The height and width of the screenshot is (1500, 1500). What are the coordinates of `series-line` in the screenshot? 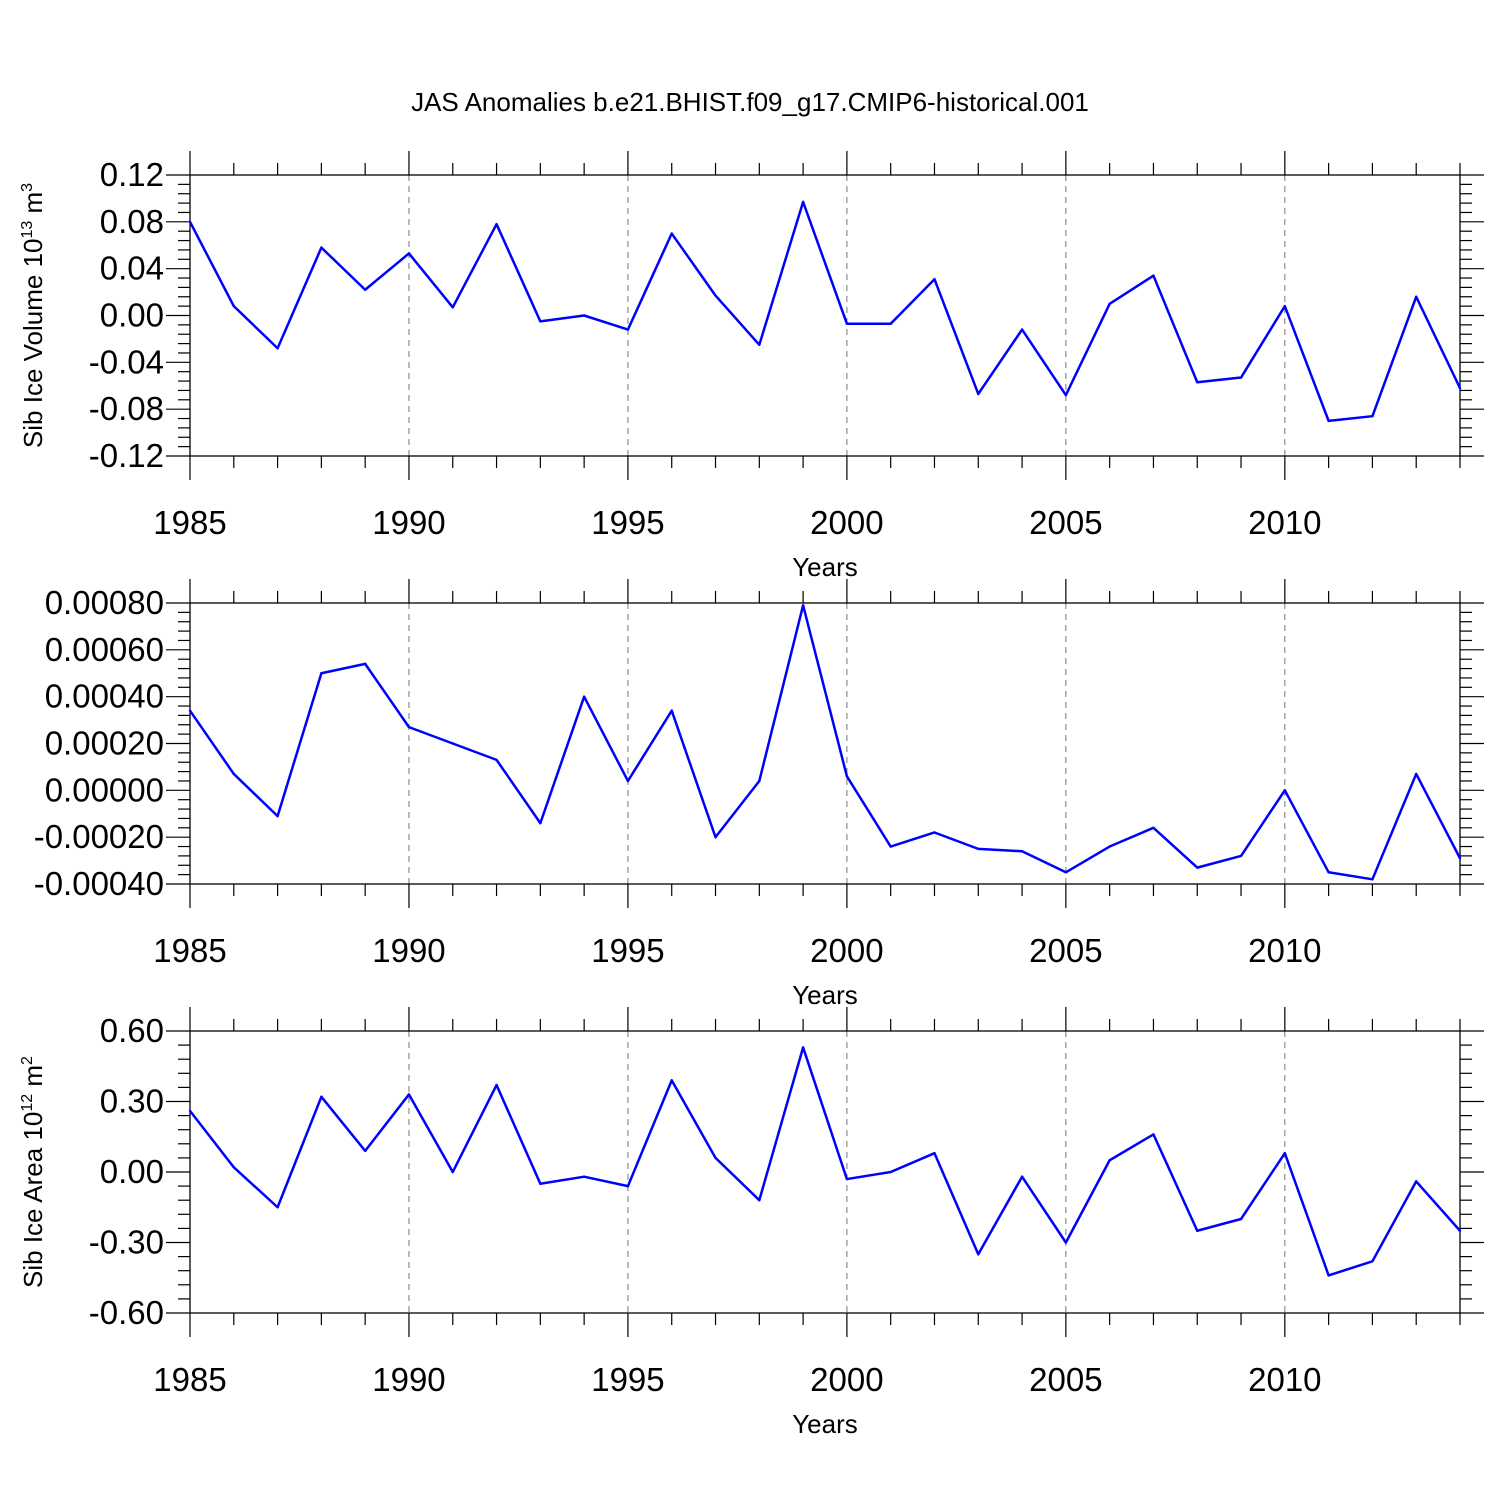 It's located at (825, 1161).